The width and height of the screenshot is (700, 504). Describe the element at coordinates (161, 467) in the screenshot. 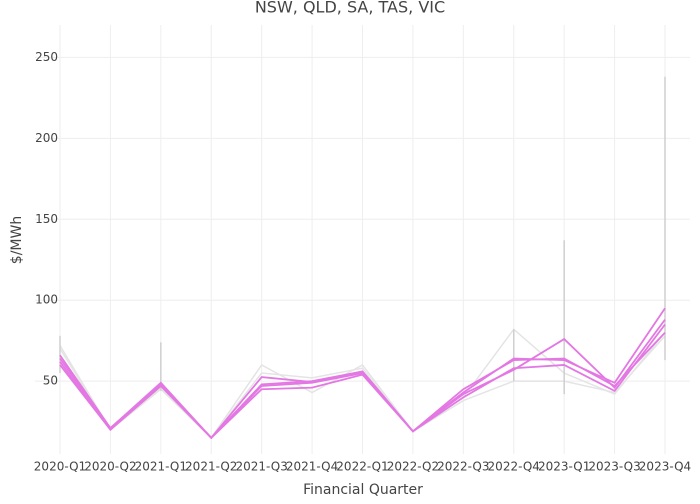

I see `x-tick-label: 2021-Q1` at that location.